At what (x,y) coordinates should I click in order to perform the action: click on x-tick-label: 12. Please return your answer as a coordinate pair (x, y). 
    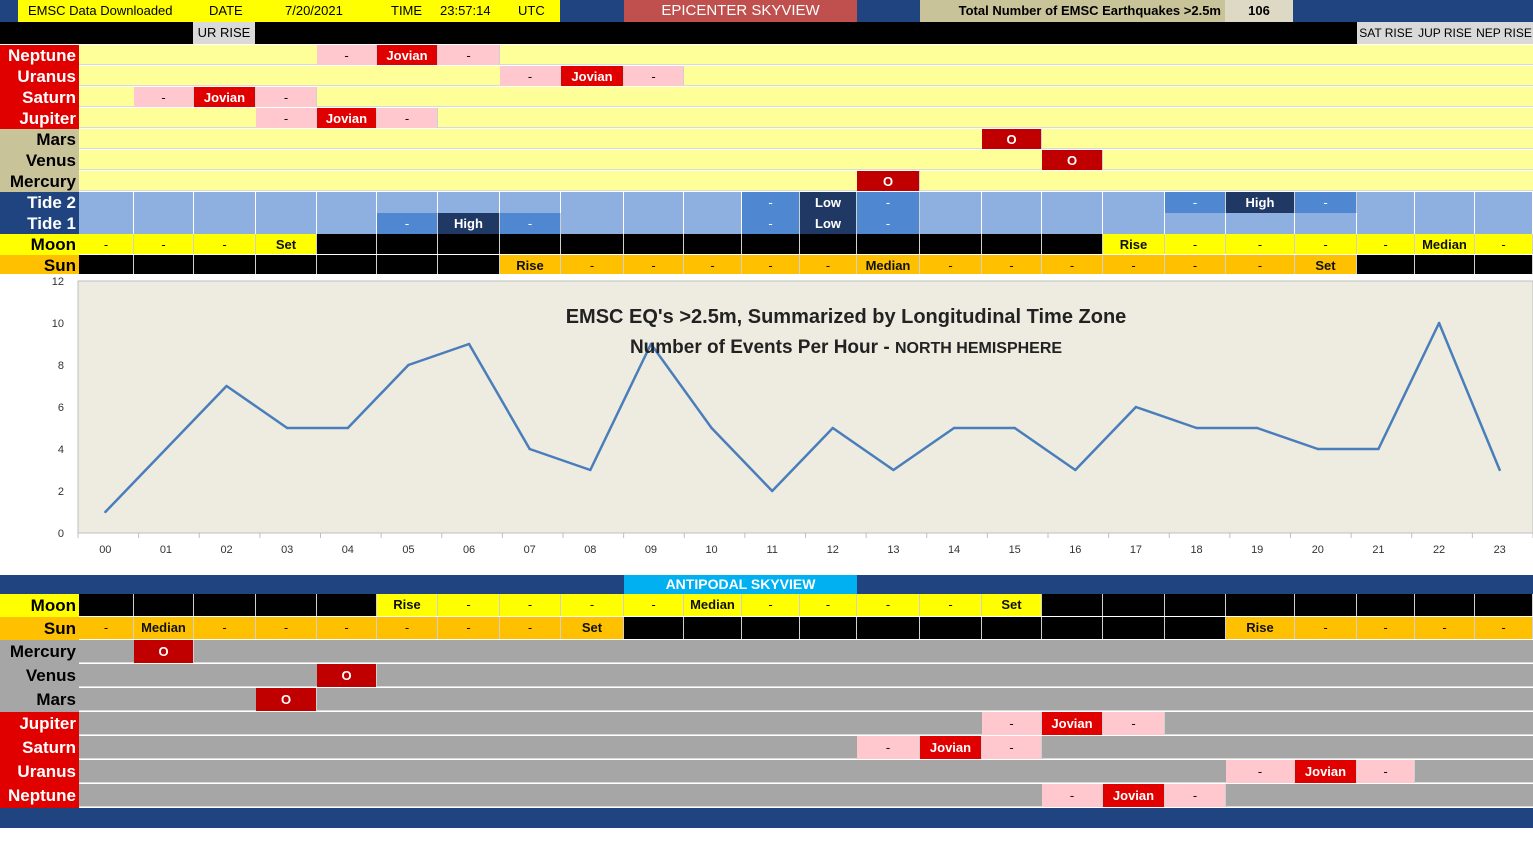
    Looking at the image, I should click on (833, 550).